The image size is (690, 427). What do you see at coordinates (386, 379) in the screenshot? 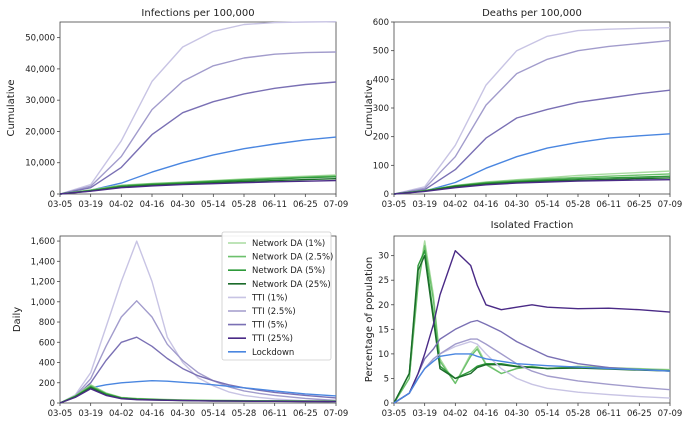
I see `y-tick-label: 5` at bounding box center [386, 379].